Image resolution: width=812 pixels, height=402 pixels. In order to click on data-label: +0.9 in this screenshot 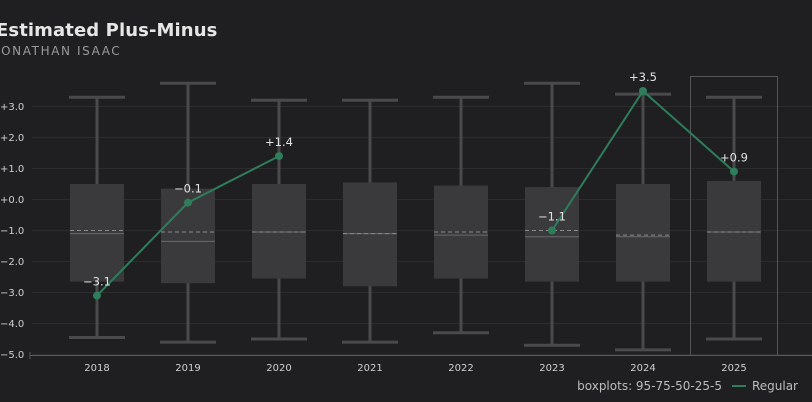, I will do `click(734, 158)`.